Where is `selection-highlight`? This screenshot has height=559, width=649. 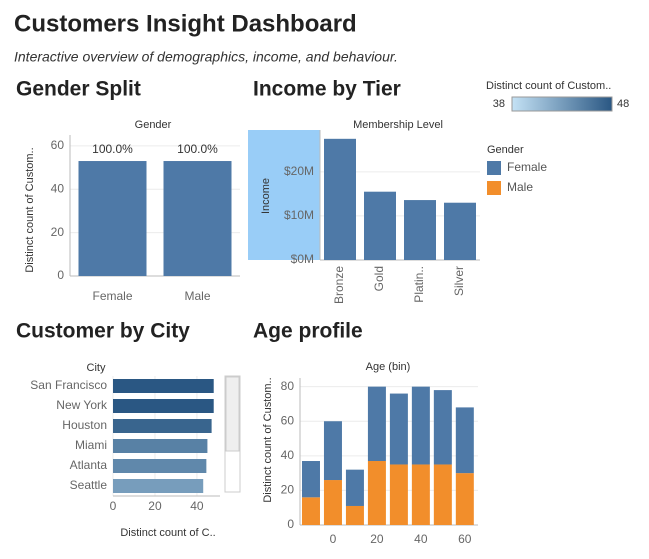
selection-highlight is located at coordinates (284, 195).